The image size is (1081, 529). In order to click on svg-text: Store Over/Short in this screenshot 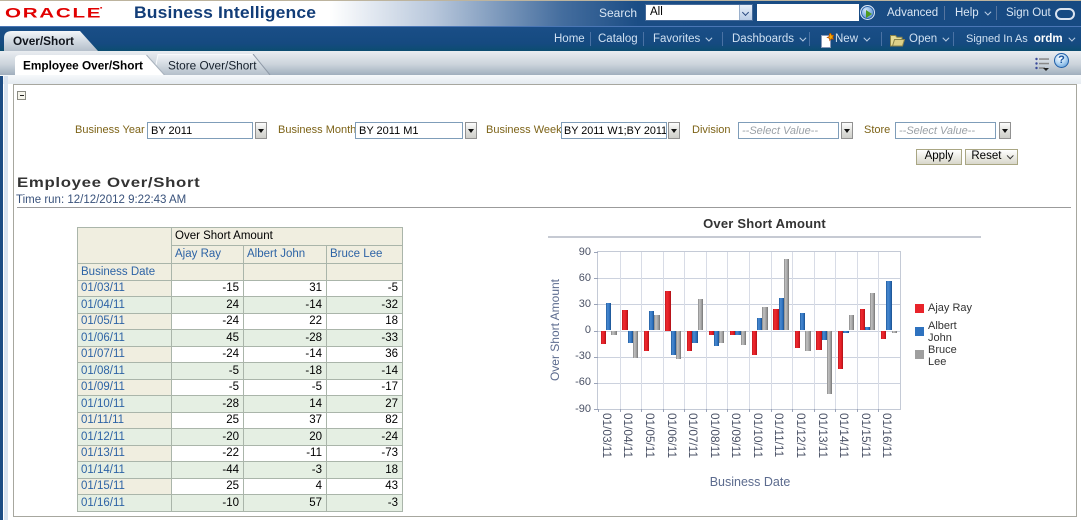, I will do `click(212, 66)`.